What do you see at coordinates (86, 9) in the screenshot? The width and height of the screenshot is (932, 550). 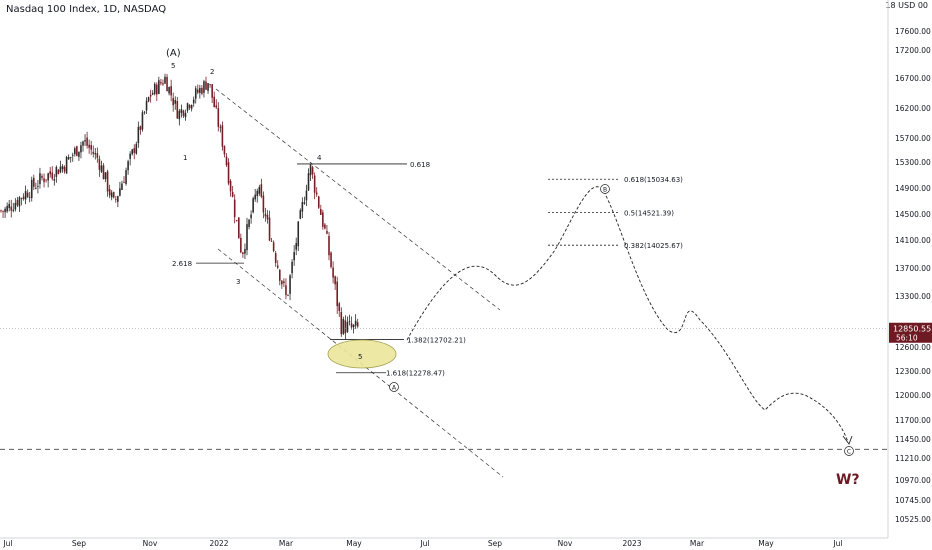 I see `symbol-title: Nasdaq 100 Index, 1D, NASDAQ` at bounding box center [86, 9].